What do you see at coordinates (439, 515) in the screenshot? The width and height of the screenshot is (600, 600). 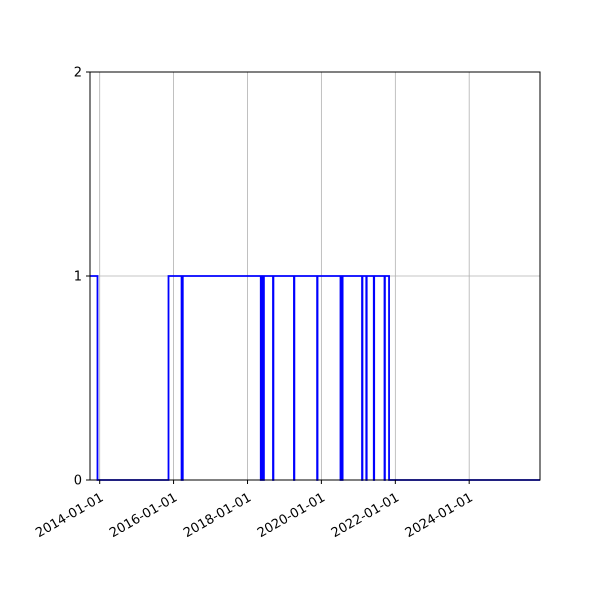 I see `x-tick-label: 2024-01-01` at bounding box center [439, 515].